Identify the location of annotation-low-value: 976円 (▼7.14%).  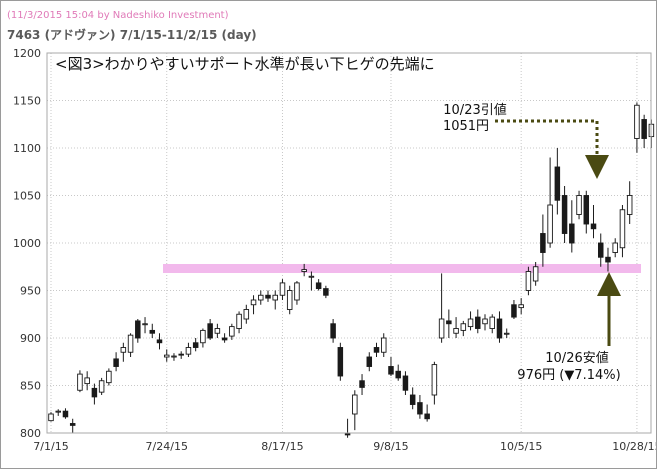
(568, 375).